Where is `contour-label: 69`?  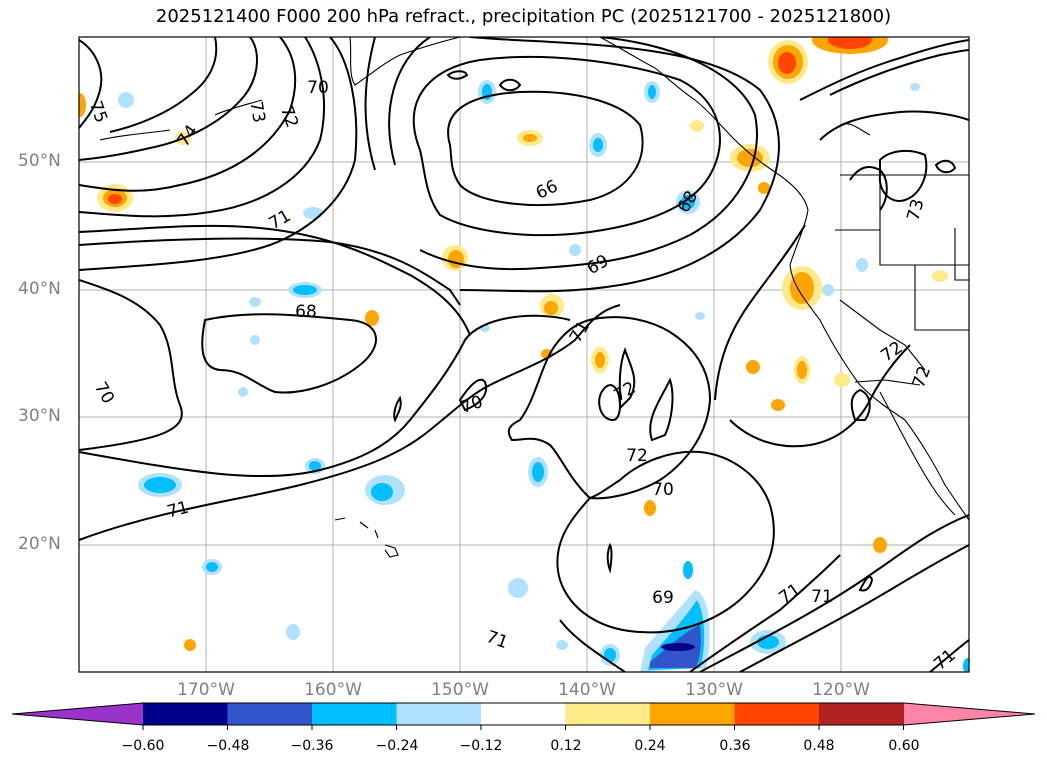 contour-label: 69 is located at coordinates (663, 598).